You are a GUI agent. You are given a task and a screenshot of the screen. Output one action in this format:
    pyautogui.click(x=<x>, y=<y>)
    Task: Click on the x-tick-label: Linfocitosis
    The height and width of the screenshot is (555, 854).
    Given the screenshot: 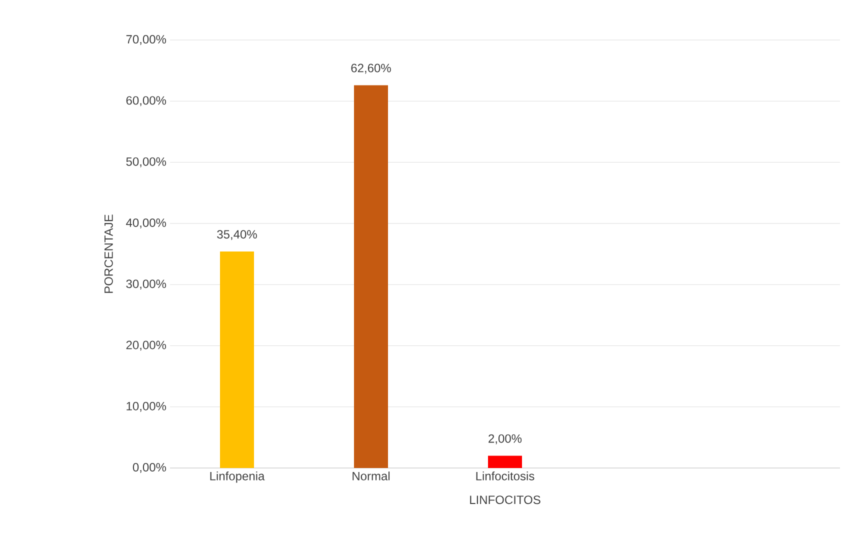 What is the action you would take?
    pyautogui.click(x=505, y=476)
    